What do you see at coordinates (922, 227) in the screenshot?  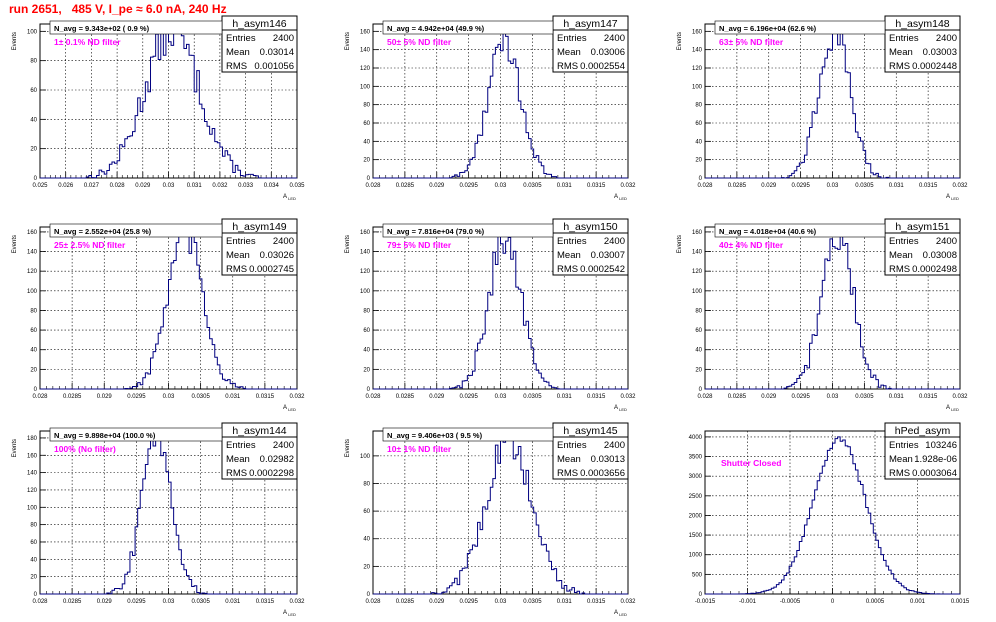 I see `histogram-name: h_asym151` at bounding box center [922, 227].